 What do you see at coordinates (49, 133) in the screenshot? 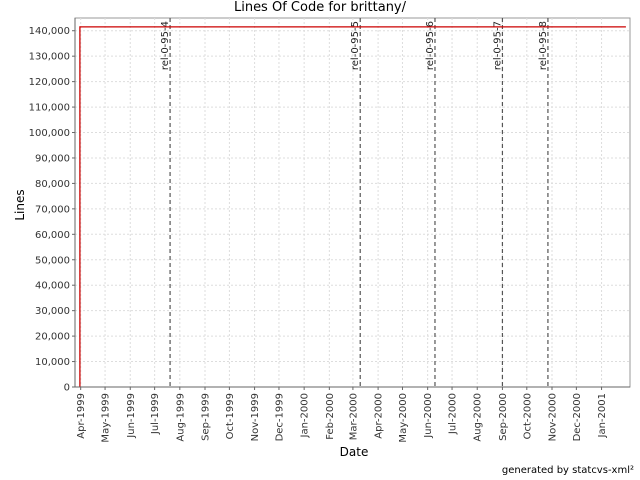
I see `y-tick-label: 100,000` at bounding box center [49, 133].